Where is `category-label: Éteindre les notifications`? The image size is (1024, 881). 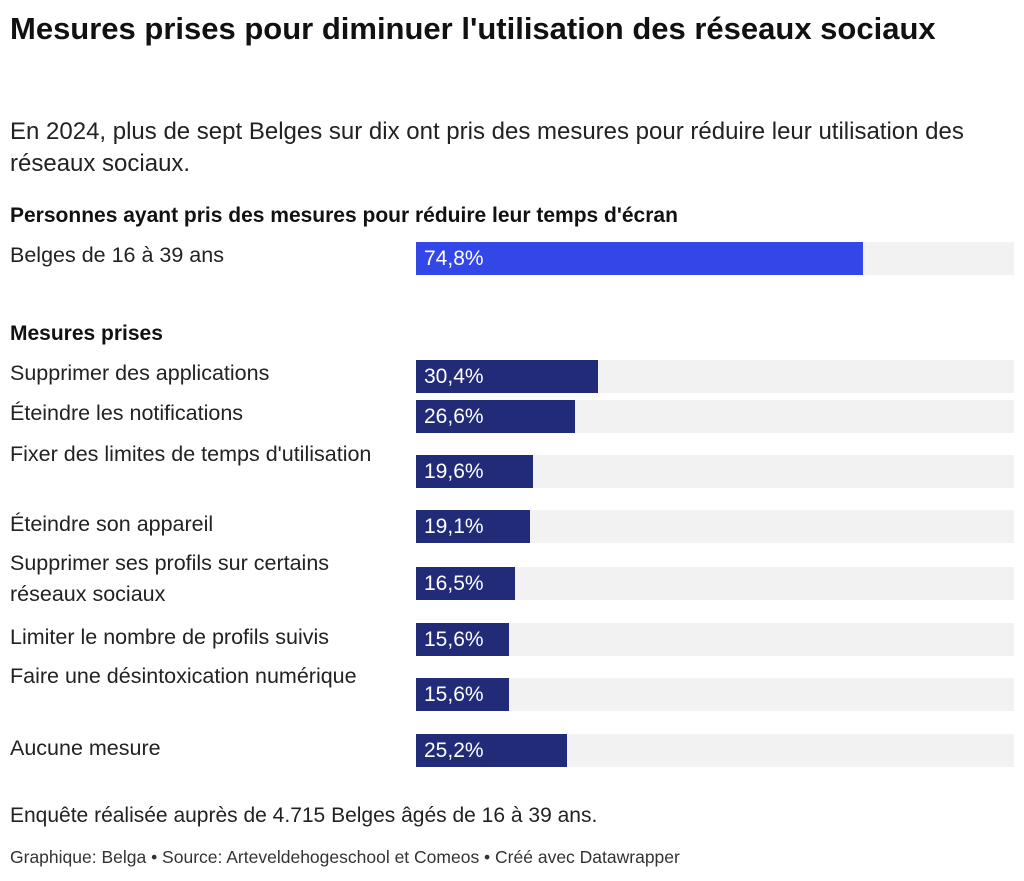 category-label: Éteindre les notifications is located at coordinates (127, 413).